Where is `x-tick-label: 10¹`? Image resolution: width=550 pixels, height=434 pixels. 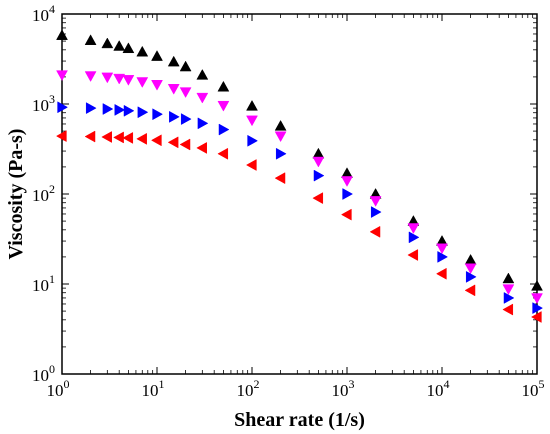 x-tick-label: 10¹ is located at coordinates (153, 388).